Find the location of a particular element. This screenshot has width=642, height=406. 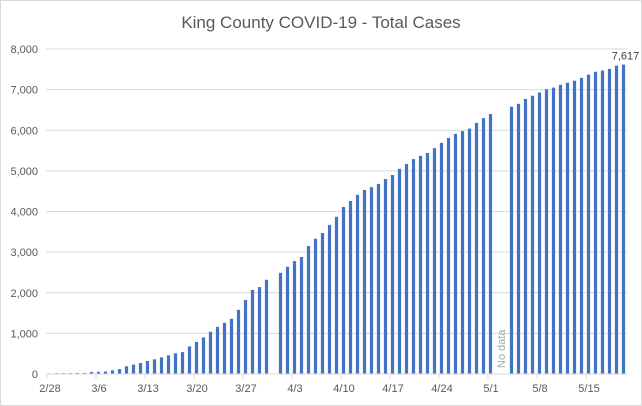

x-tick-label: 4/17 is located at coordinates (392, 389).